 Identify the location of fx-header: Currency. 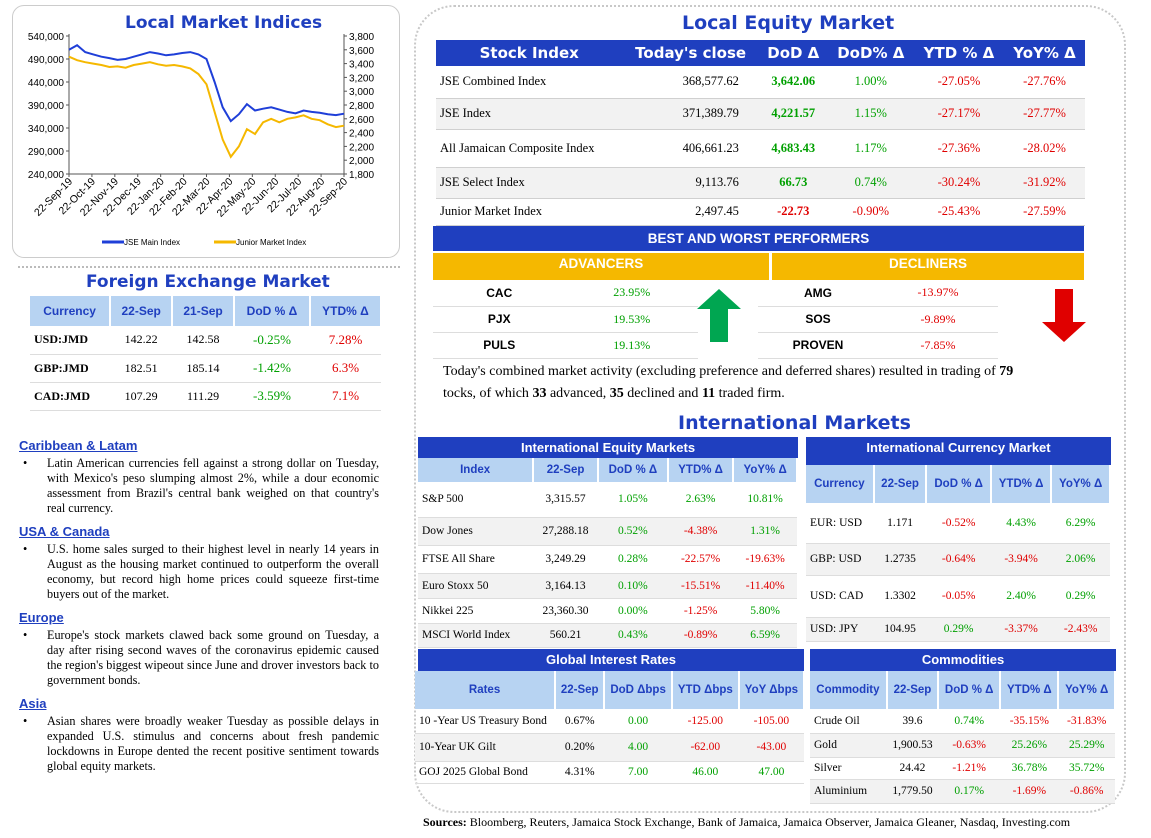
(71, 311).